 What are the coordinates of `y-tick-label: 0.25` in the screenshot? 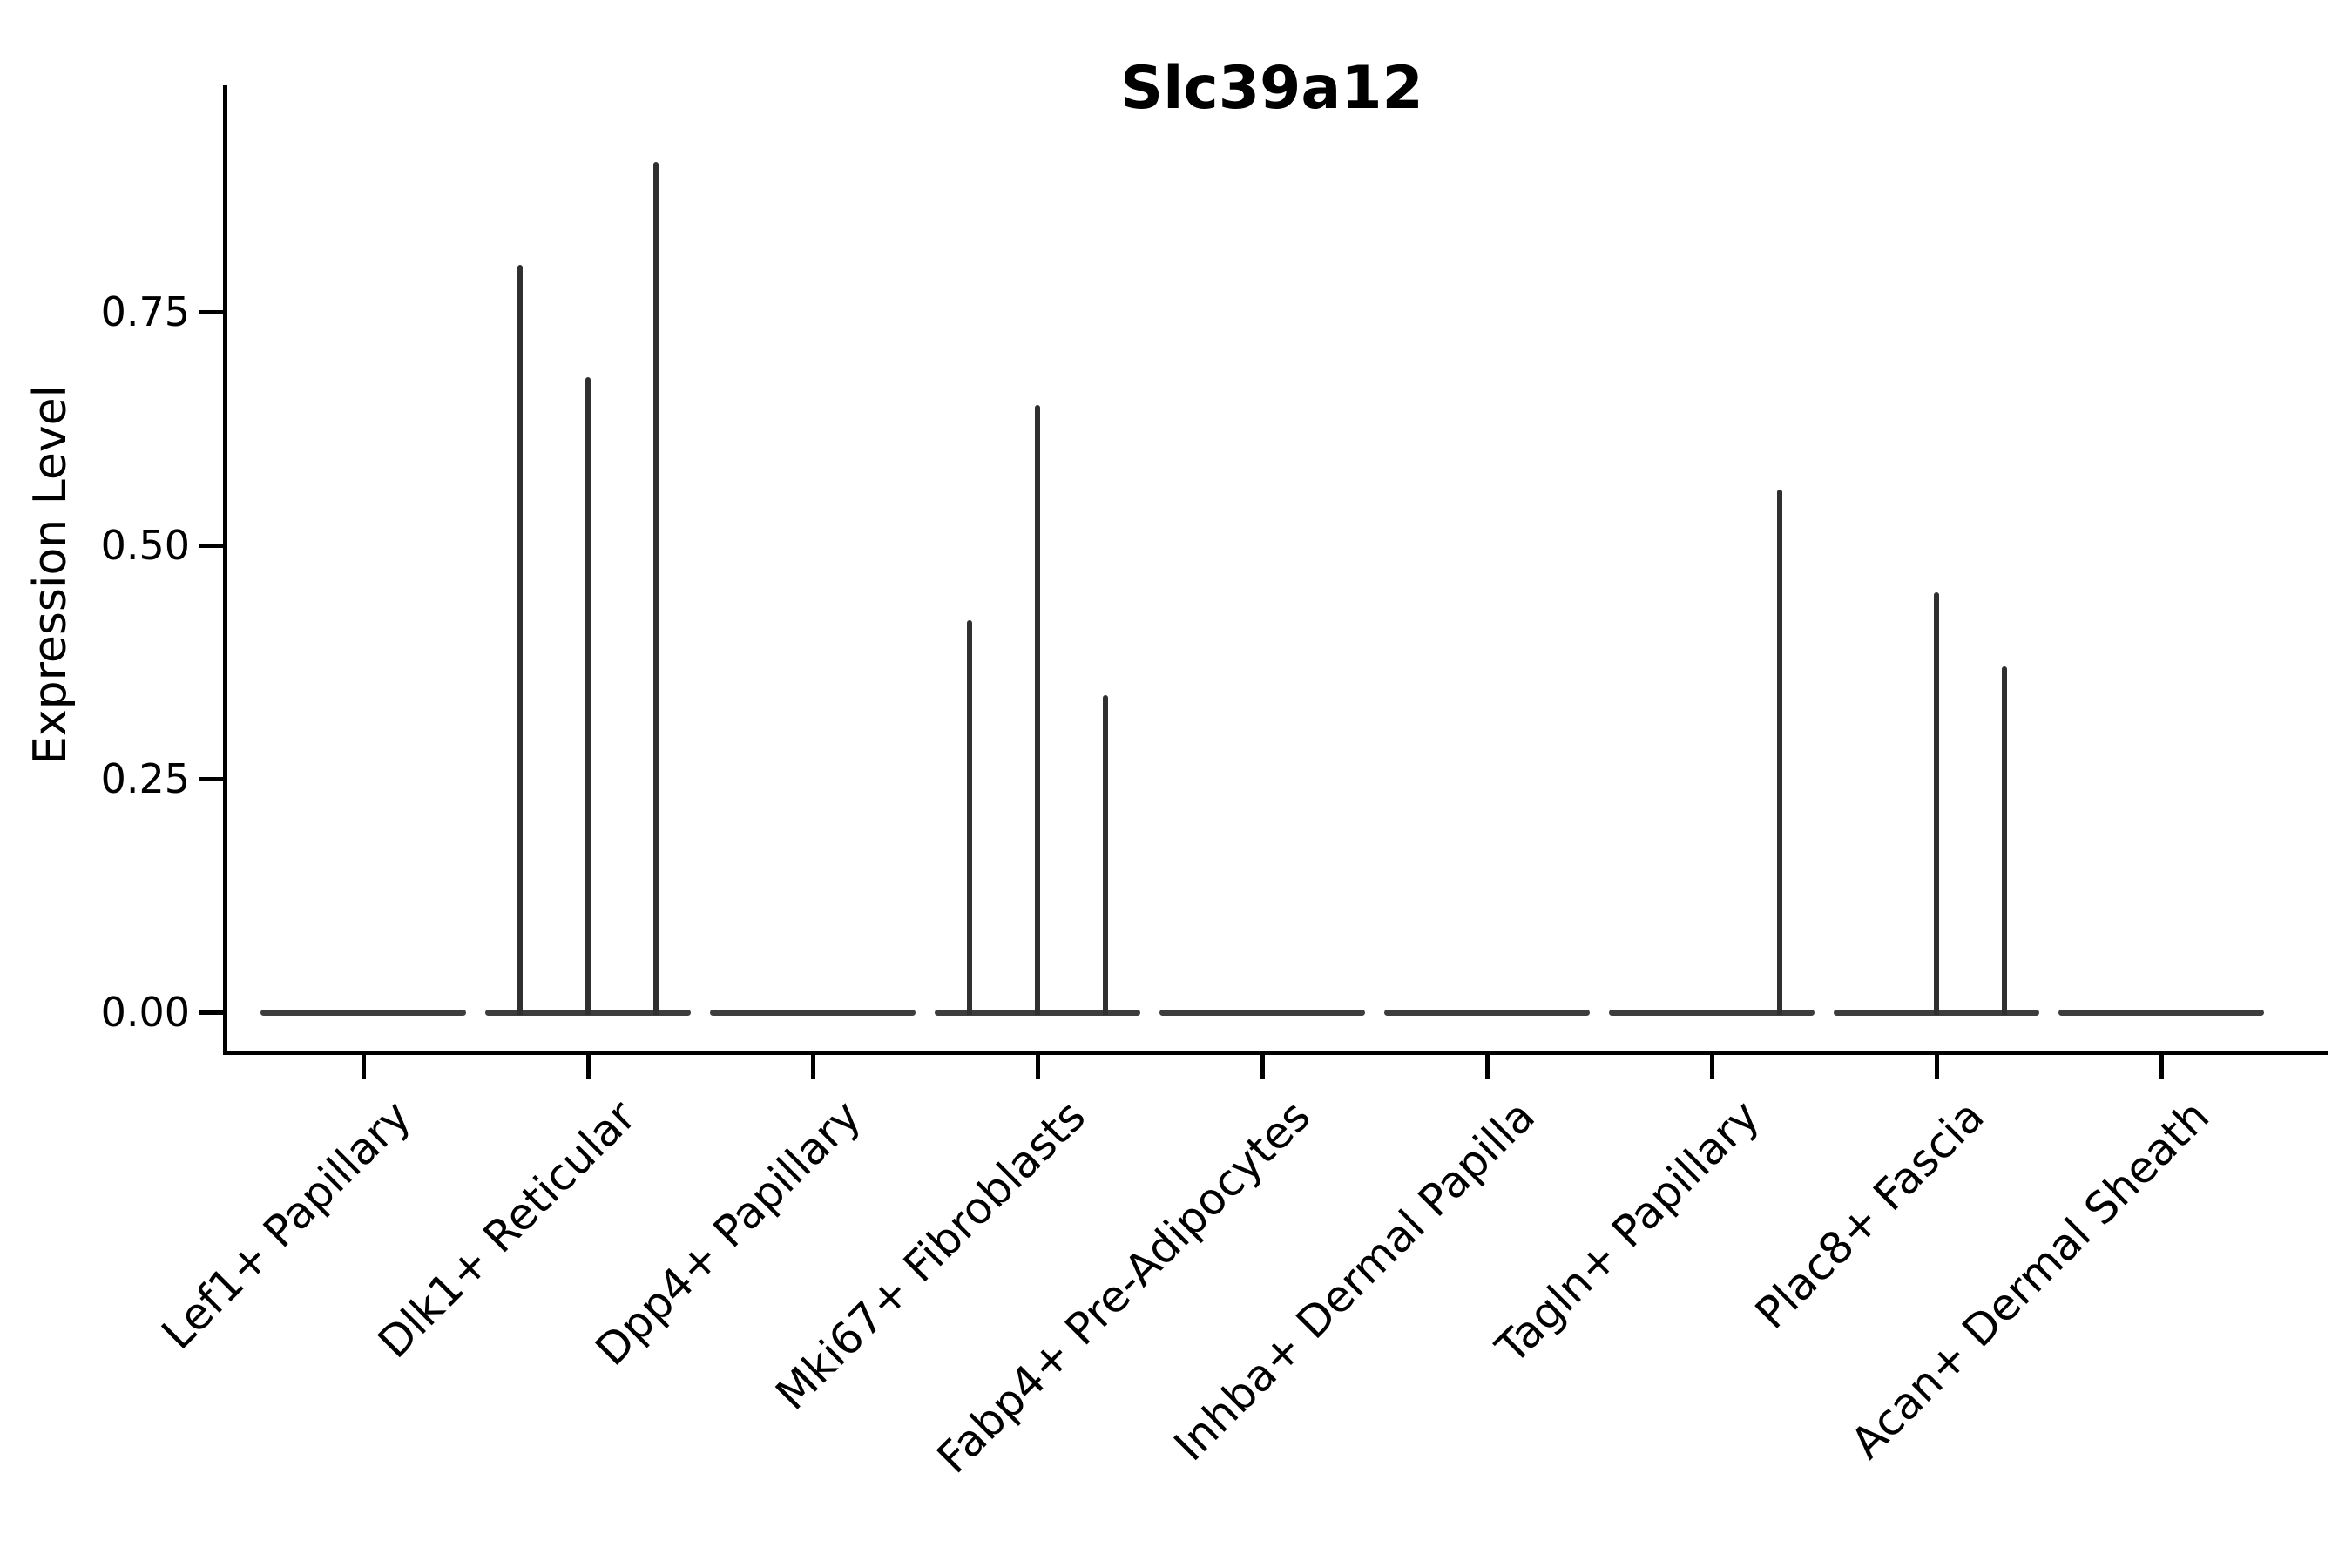 It's located at (145, 778).